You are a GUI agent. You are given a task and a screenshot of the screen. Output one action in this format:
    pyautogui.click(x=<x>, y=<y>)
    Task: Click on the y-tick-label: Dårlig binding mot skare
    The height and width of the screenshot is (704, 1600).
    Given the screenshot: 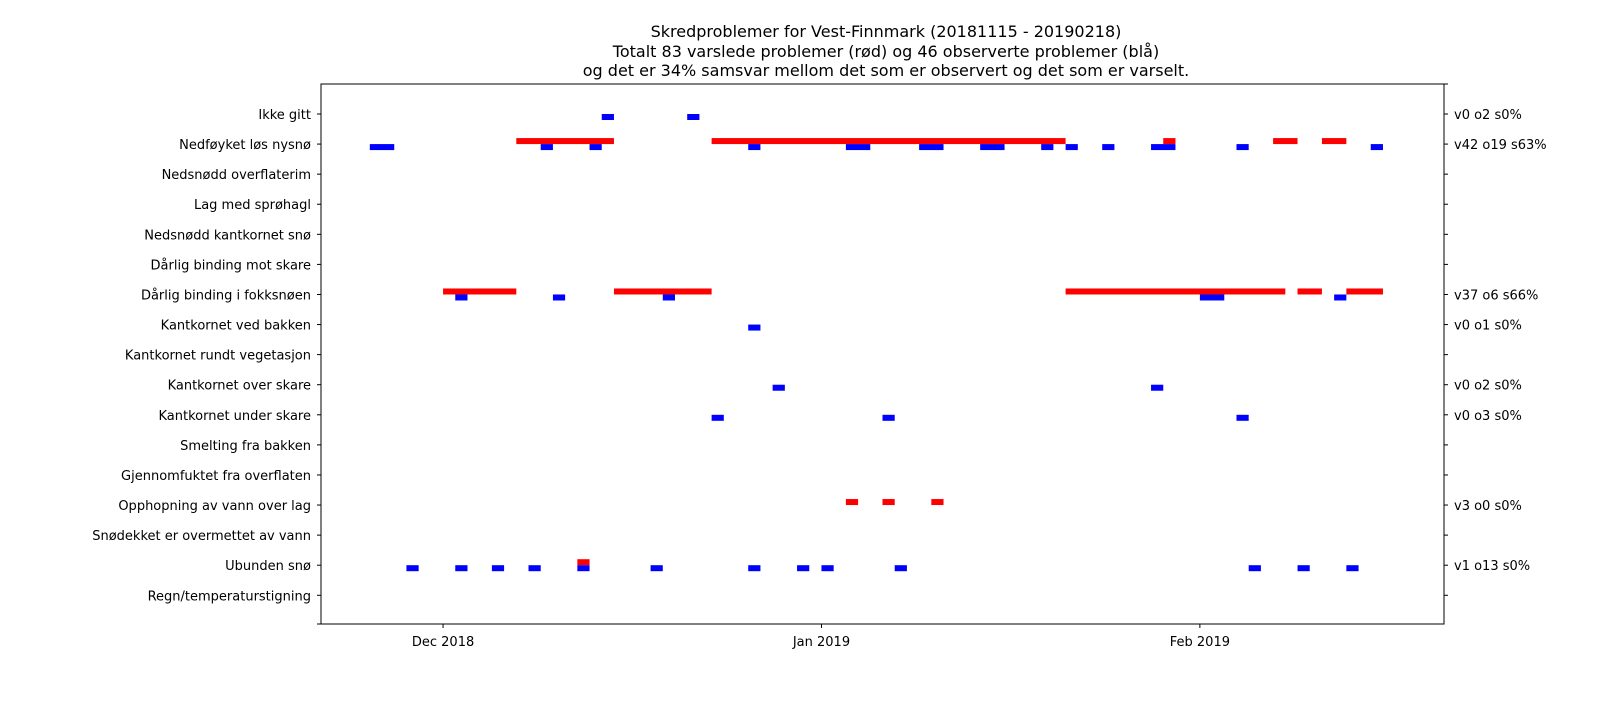 What is the action you would take?
    pyautogui.click(x=231, y=265)
    